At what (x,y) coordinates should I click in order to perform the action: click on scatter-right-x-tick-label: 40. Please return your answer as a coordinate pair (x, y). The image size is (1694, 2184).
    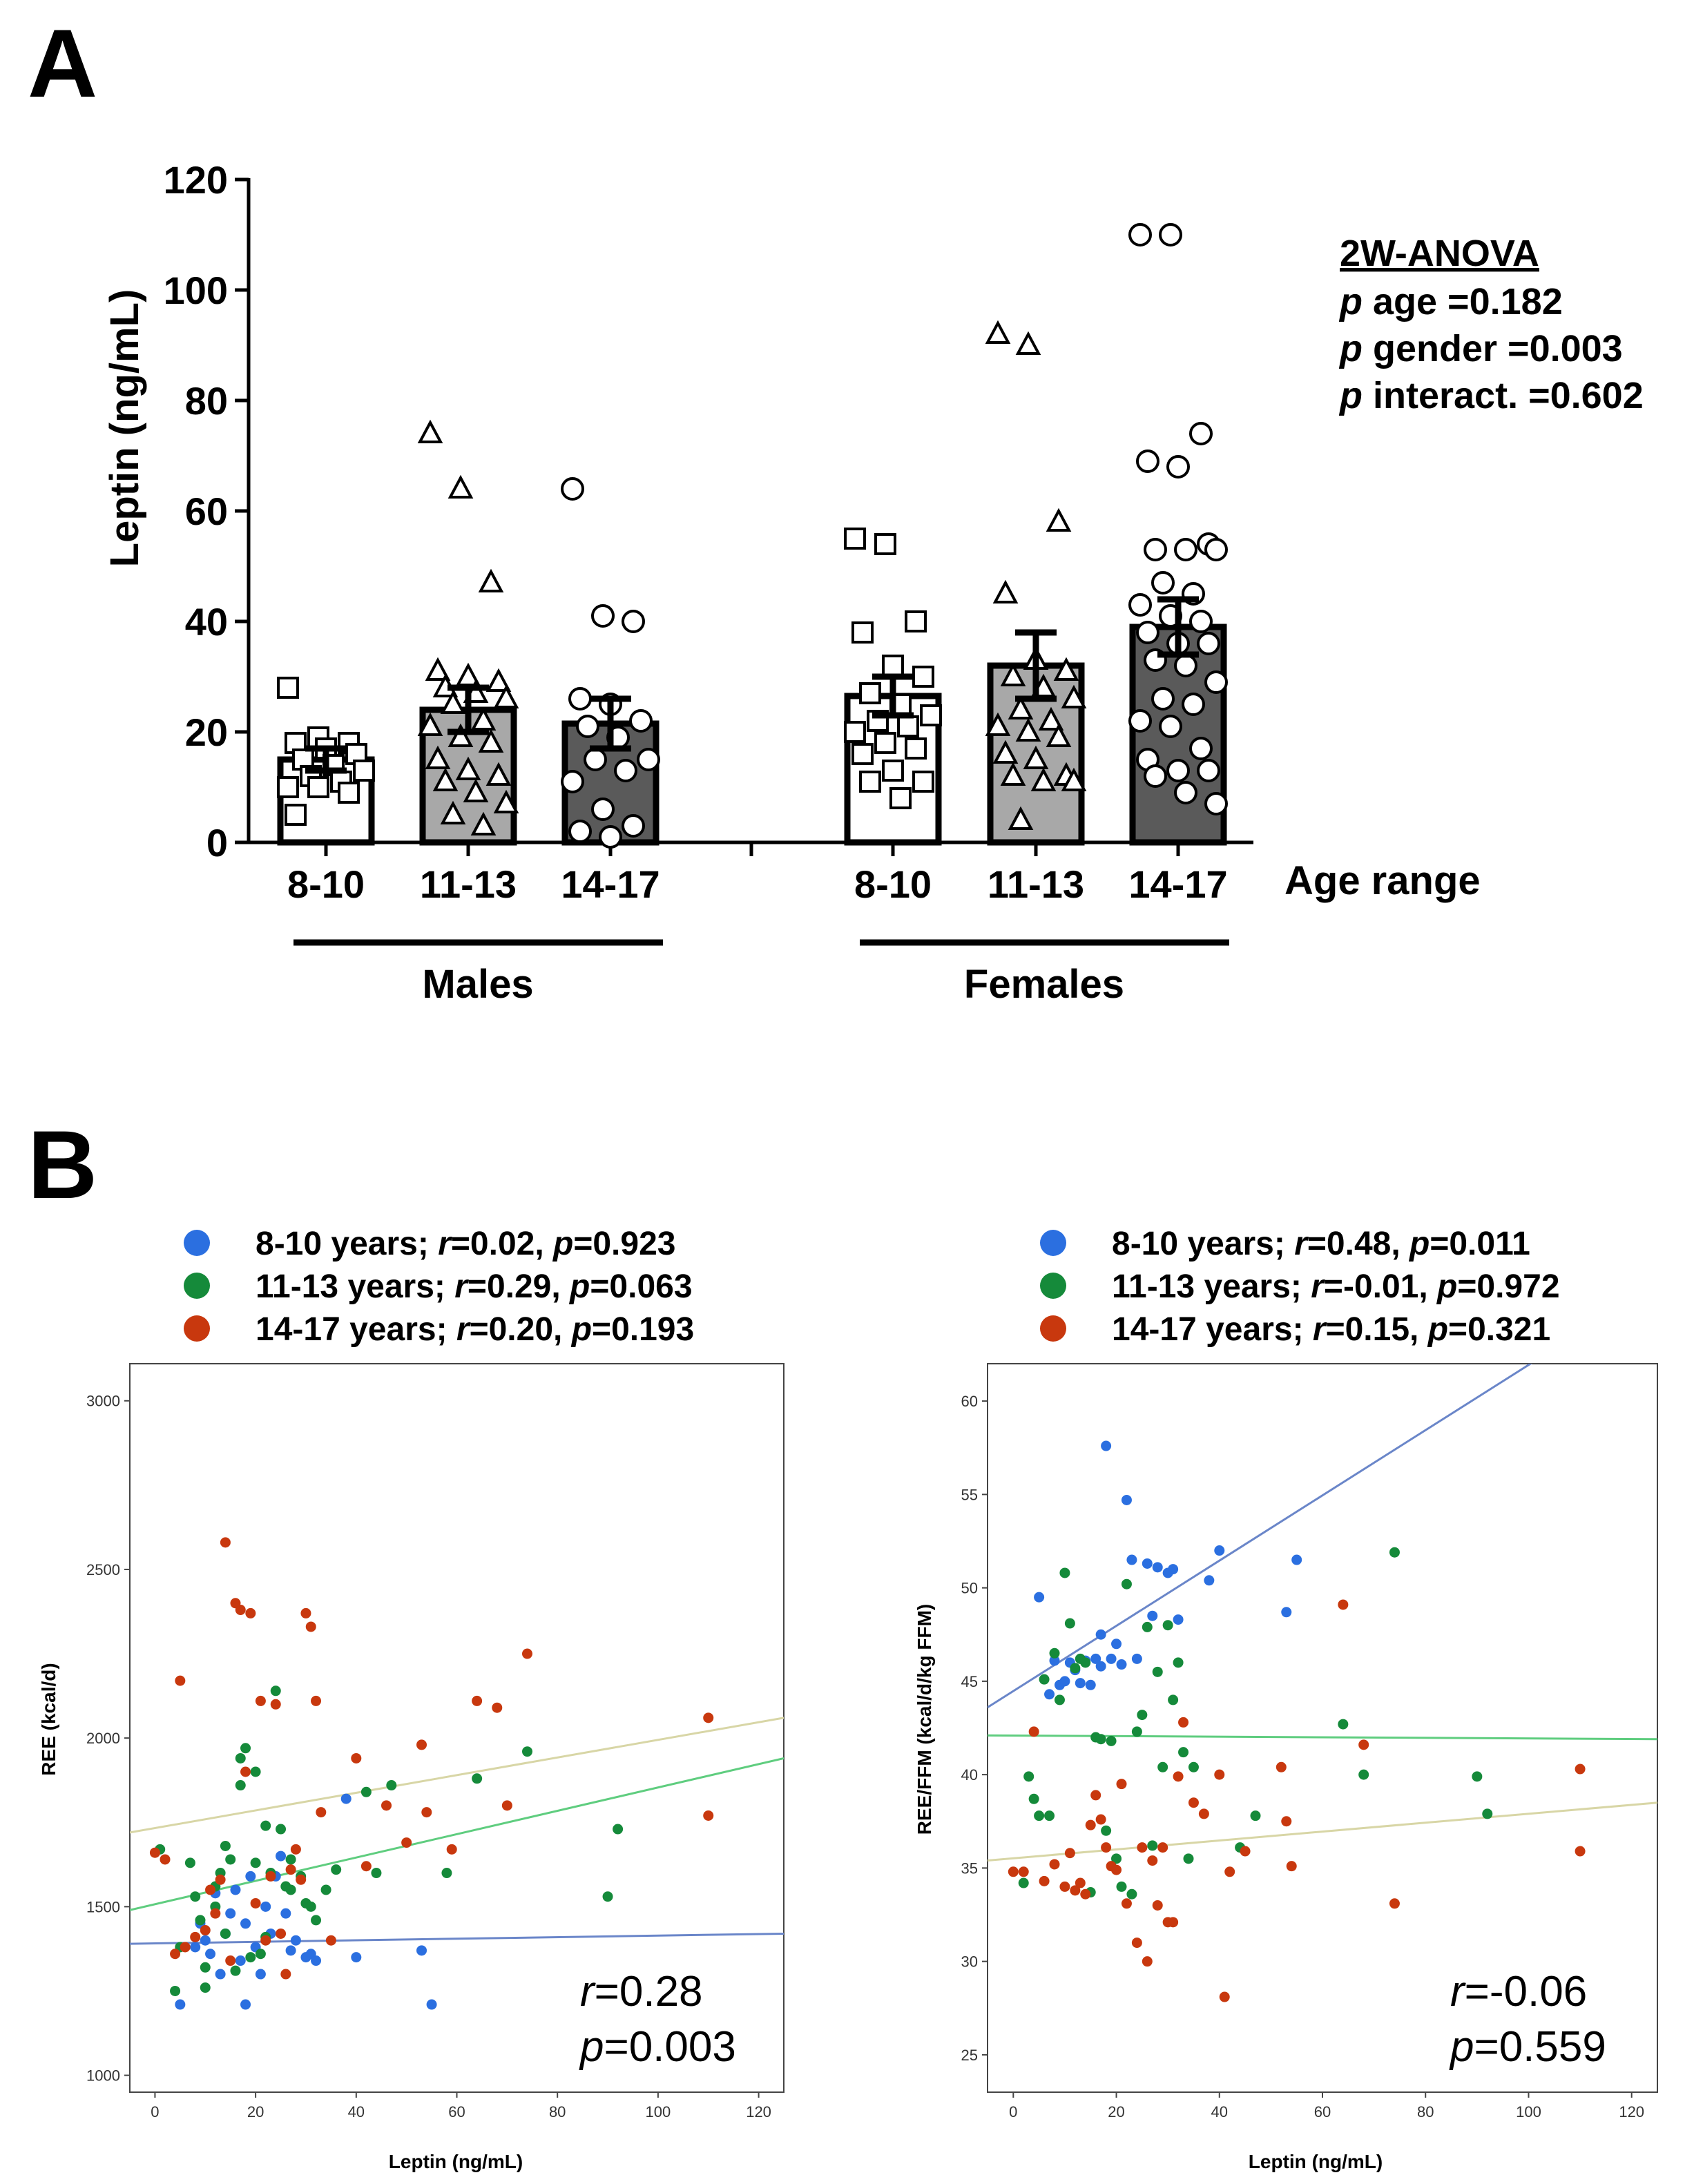
    Looking at the image, I should click on (1219, 2111).